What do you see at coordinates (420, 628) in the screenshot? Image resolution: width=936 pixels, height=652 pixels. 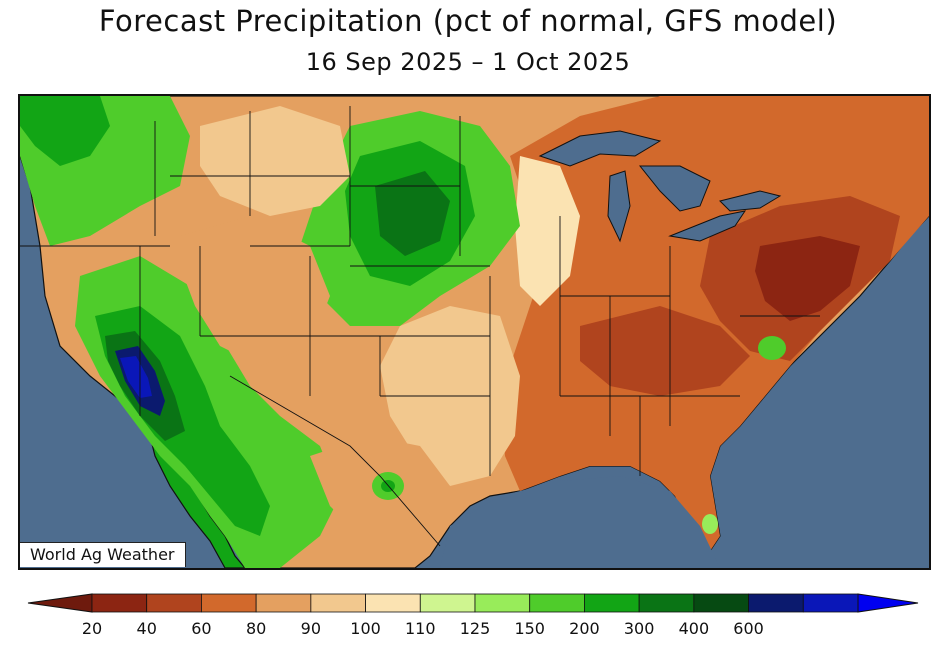 I see `colorbar-tick-label: 110` at bounding box center [420, 628].